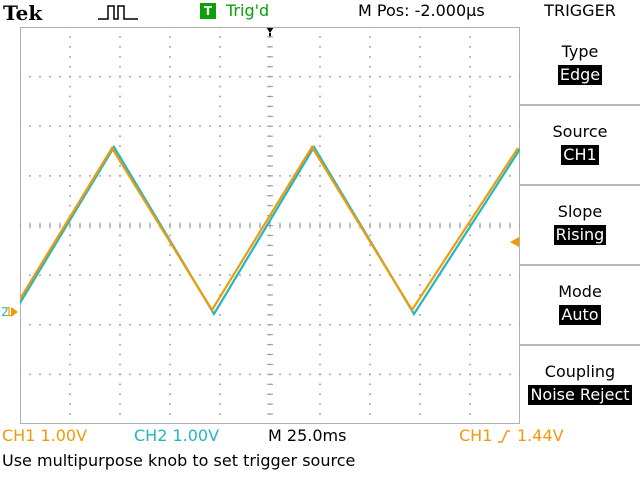 Image resolution: width=640 pixels, height=480 pixels. Describe the element at coordinates (580, 395) in the screenshot. I see `menu-item-value: Noise Reject` at that location.